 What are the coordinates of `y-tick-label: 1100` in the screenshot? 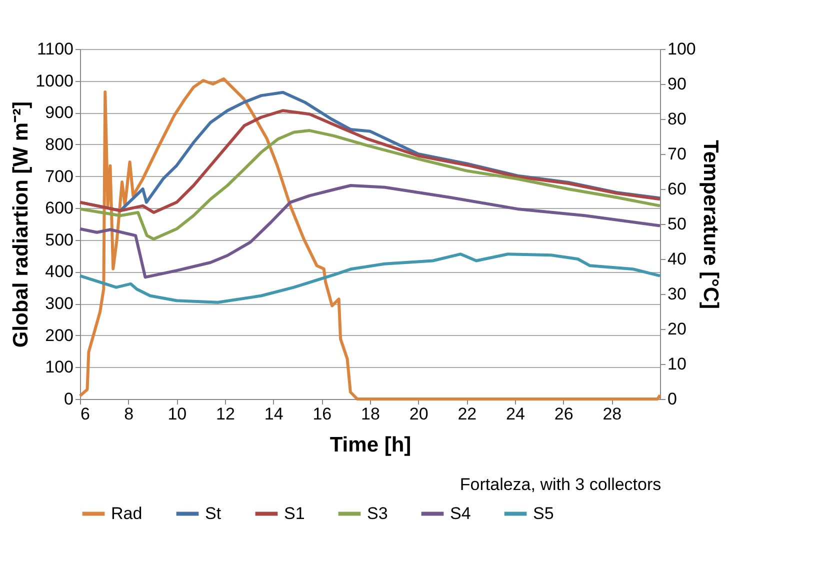 It's located at (55, 49).